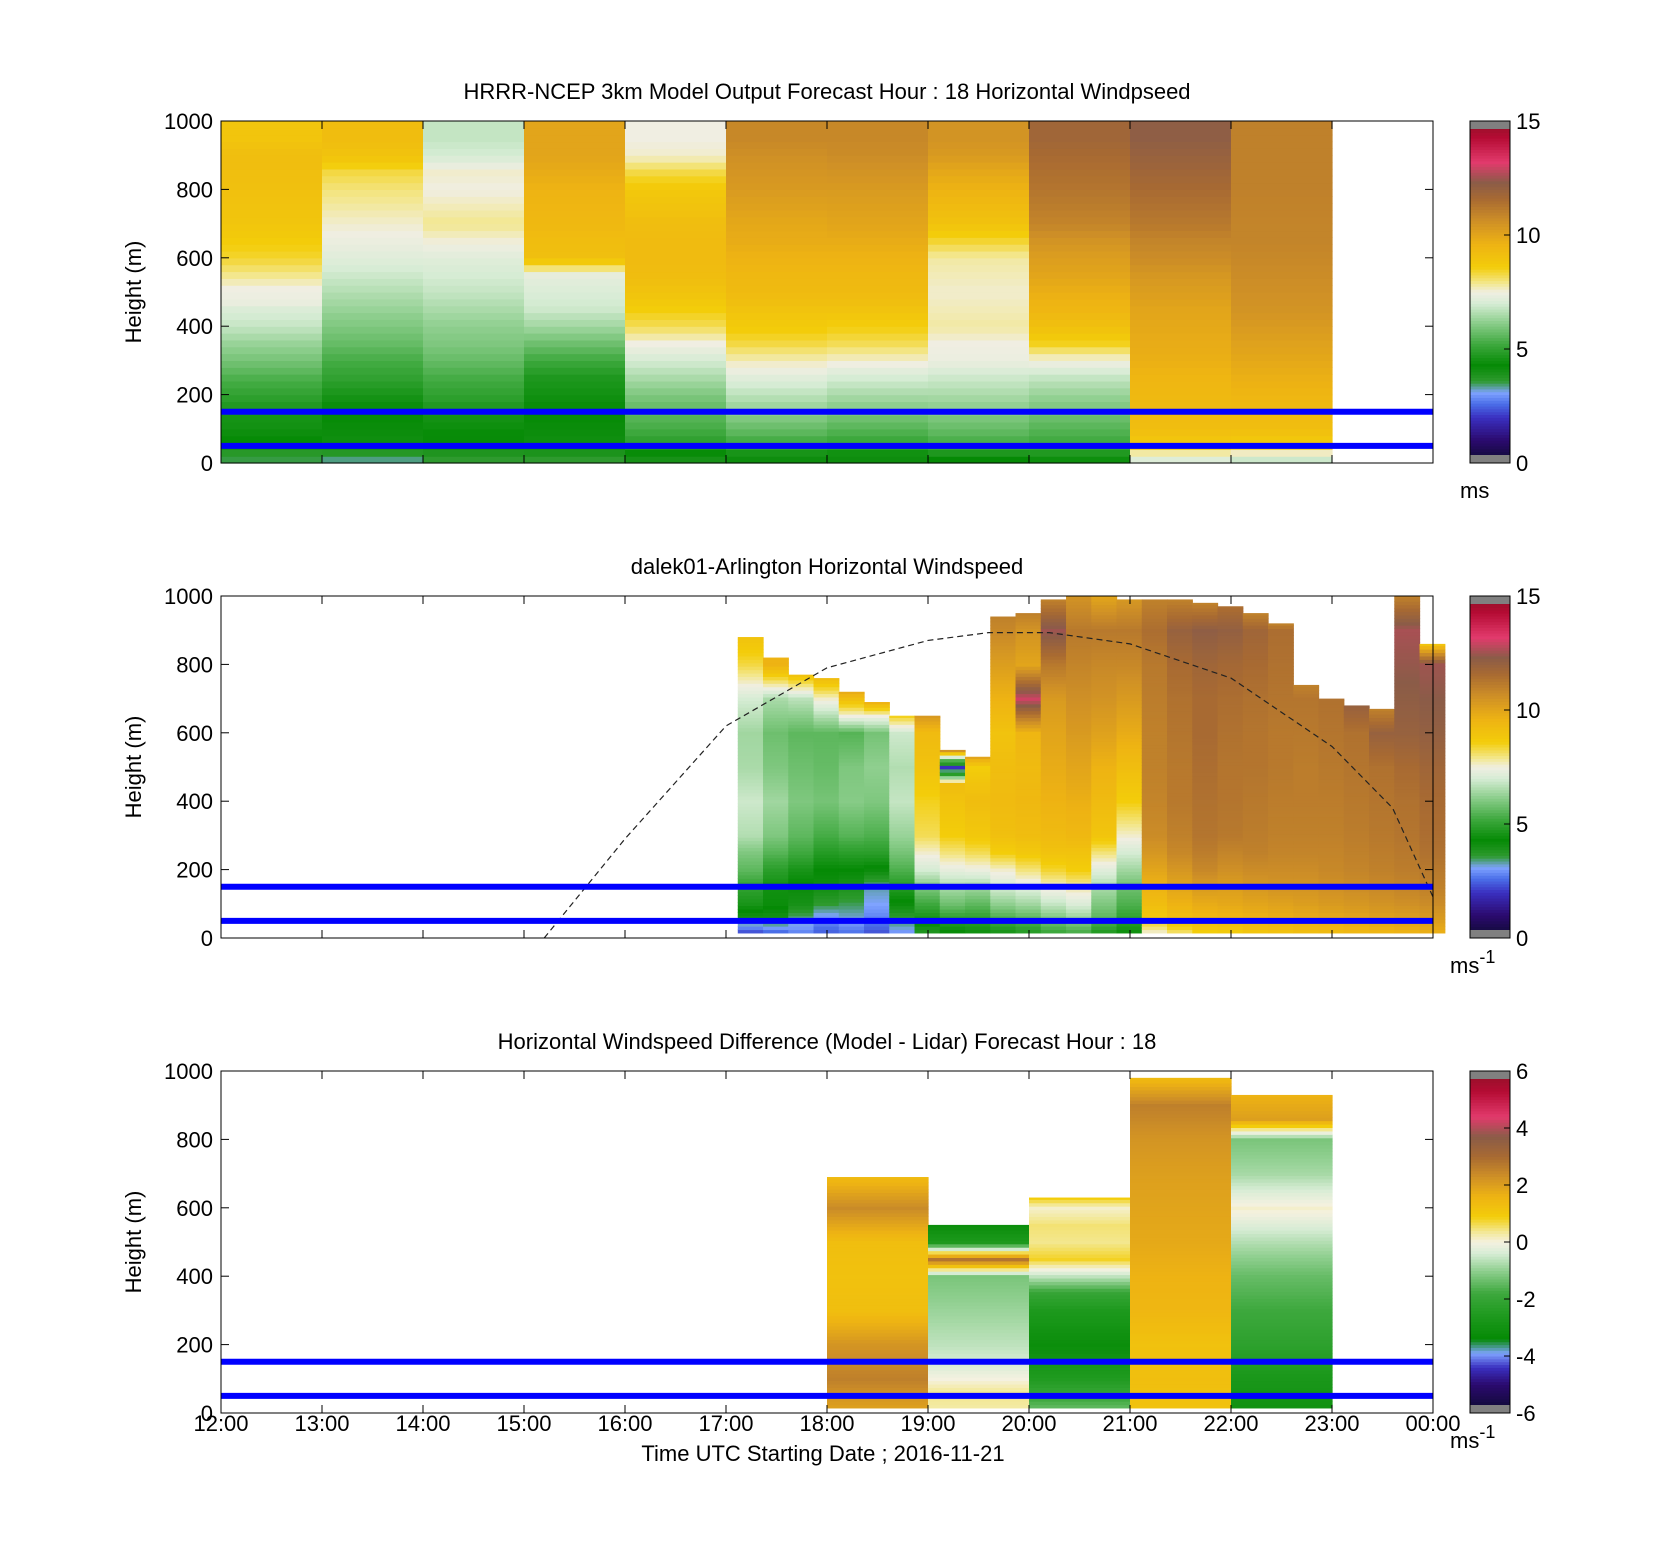 The width and height of the screenshot is (1680, 1561). What do you see at coordinates (523, 1423) in the screenshot?
I see `x-tick-label: 15:00` at bounding box center [523, 1423].